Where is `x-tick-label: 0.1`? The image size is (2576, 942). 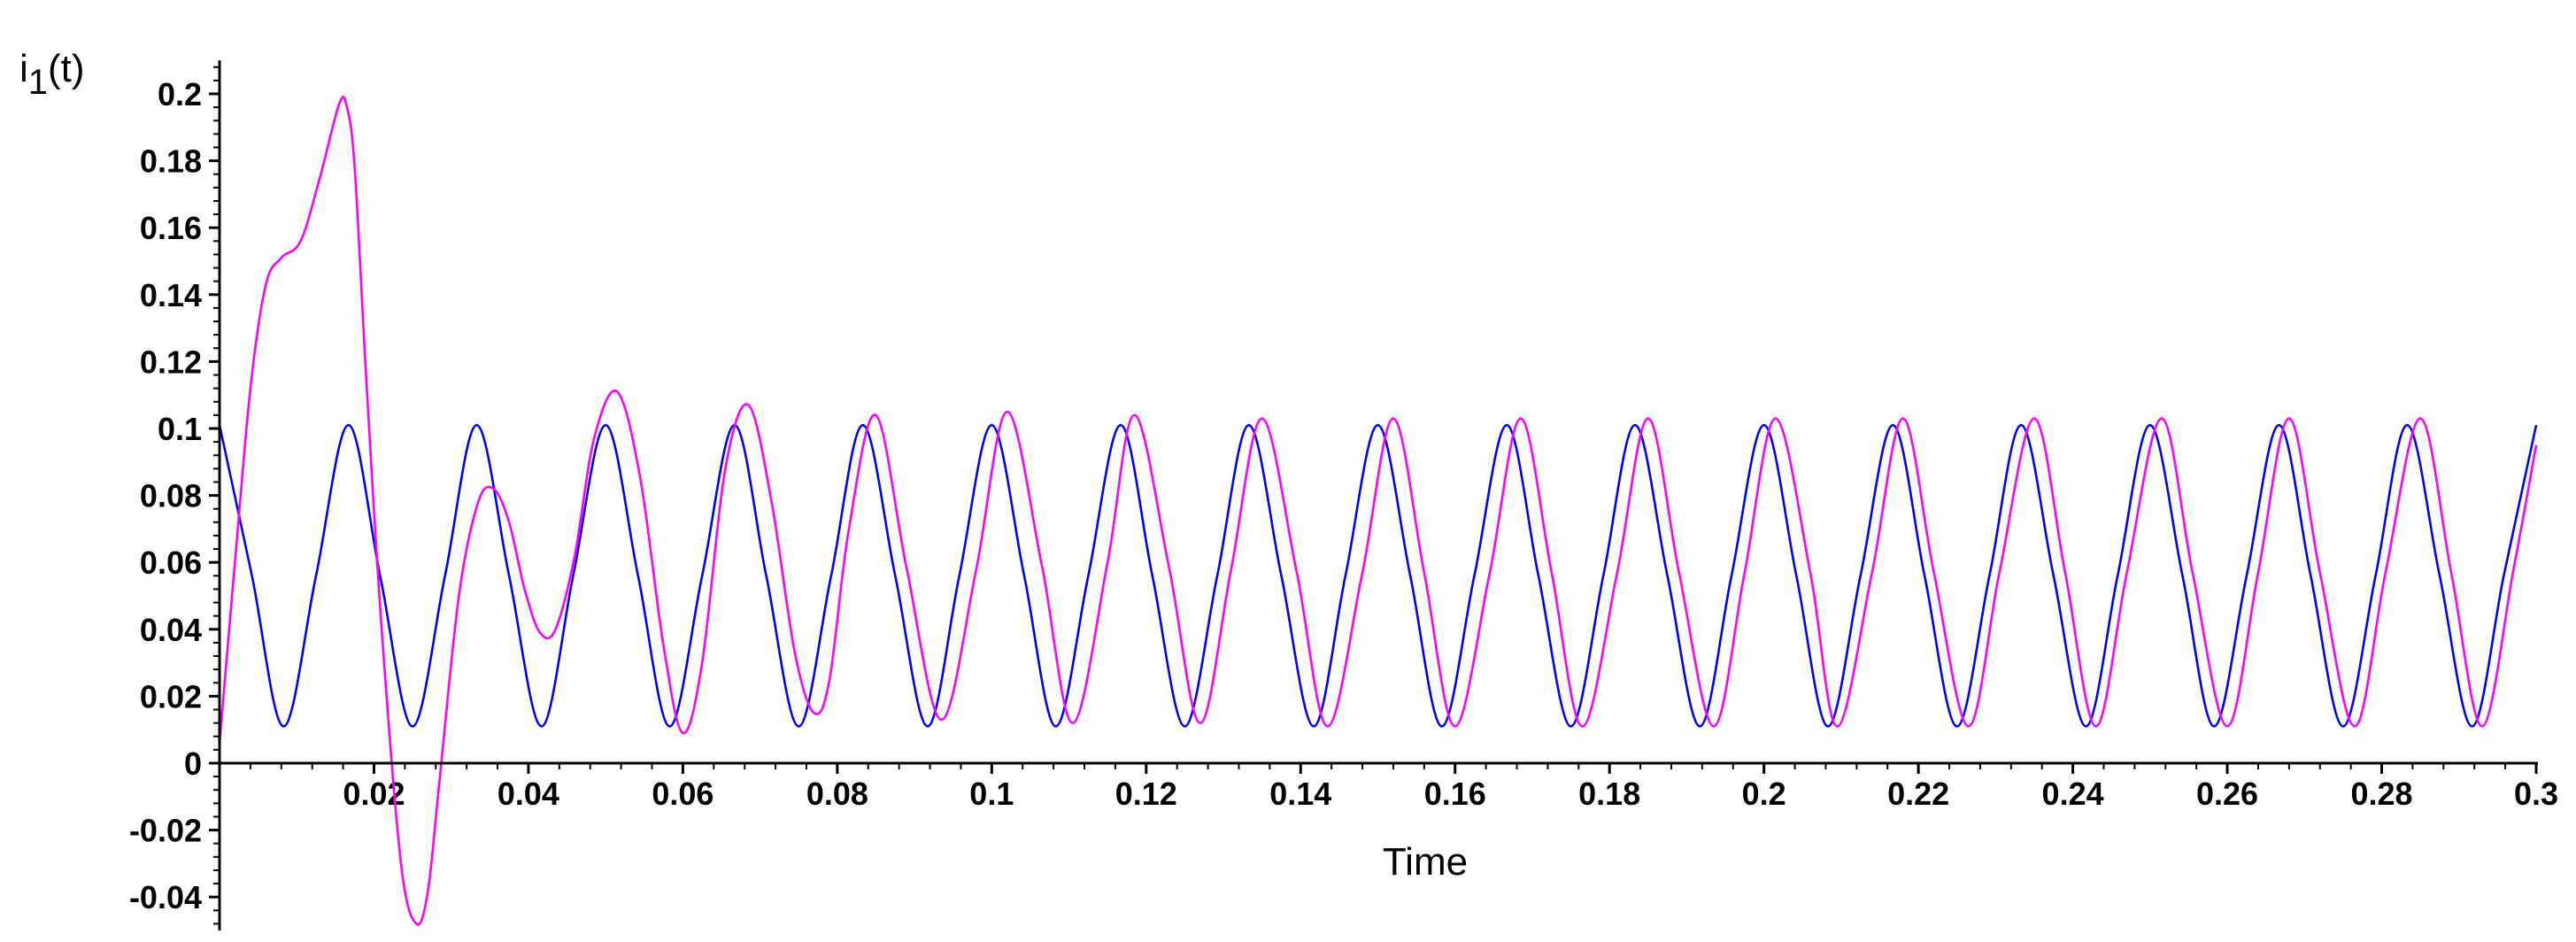 x-tick-label: 0.1 is located at coordinates (991, 794).